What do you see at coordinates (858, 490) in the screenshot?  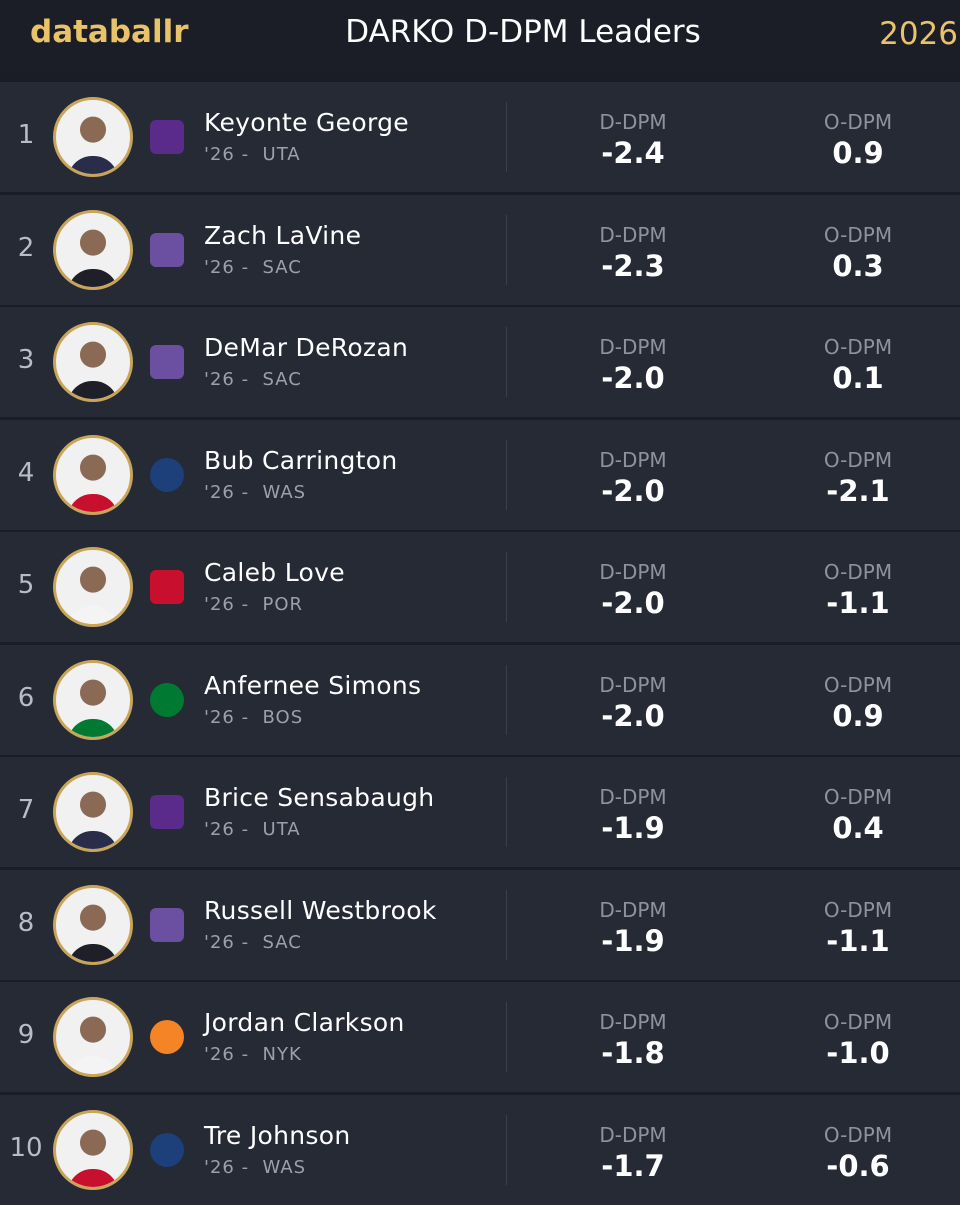 I see `stat-value: -2.1` at bounding box center [858, 490].